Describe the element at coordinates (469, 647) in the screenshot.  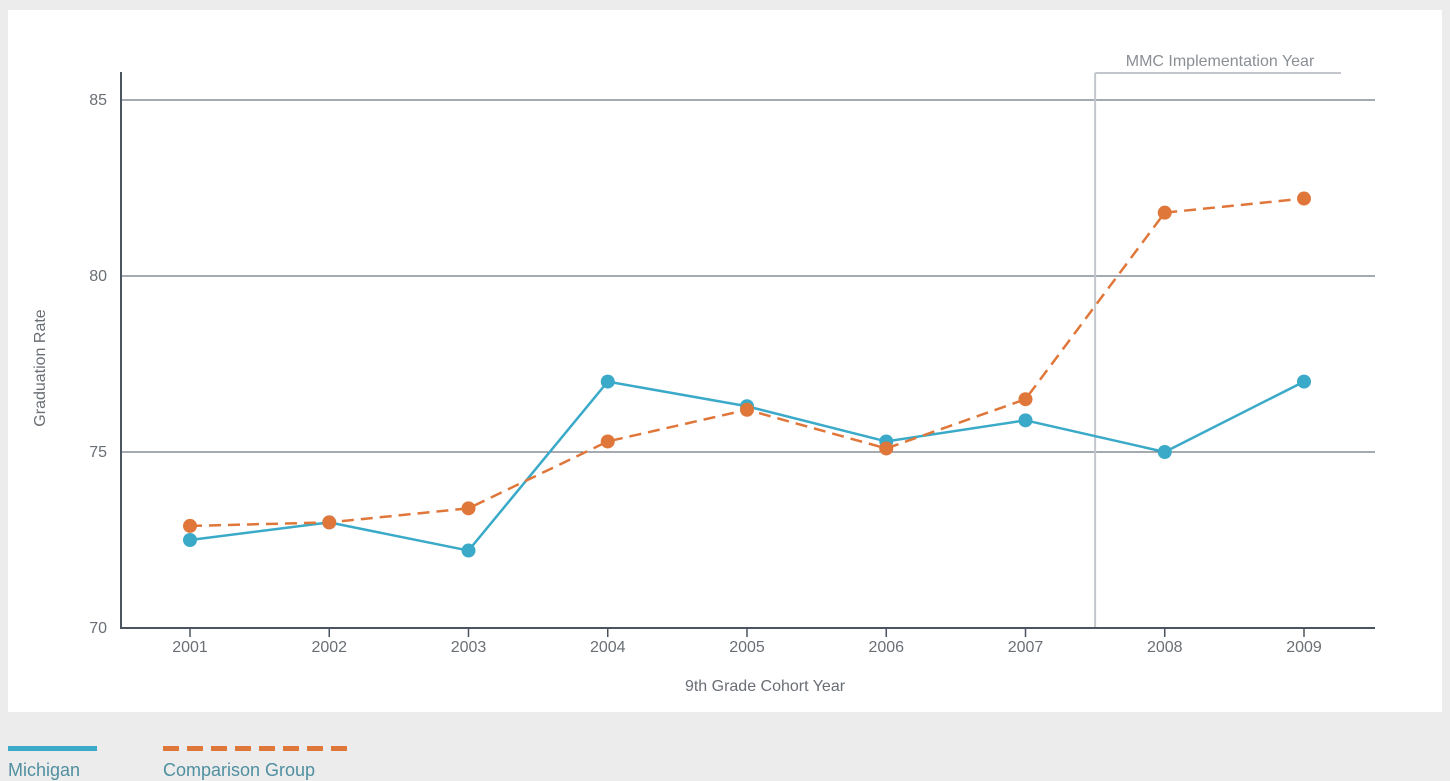
I see `x-tick-label-2003: 2003` at that location.